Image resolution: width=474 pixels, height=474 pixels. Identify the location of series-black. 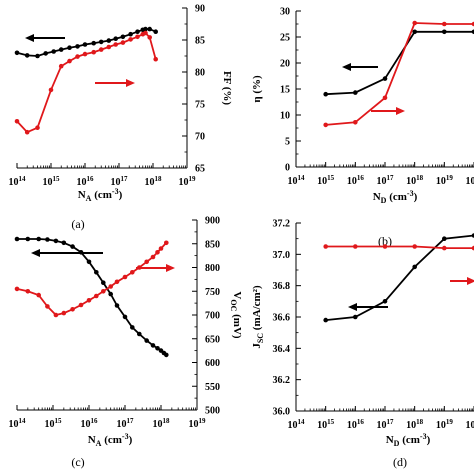
(86, 42).